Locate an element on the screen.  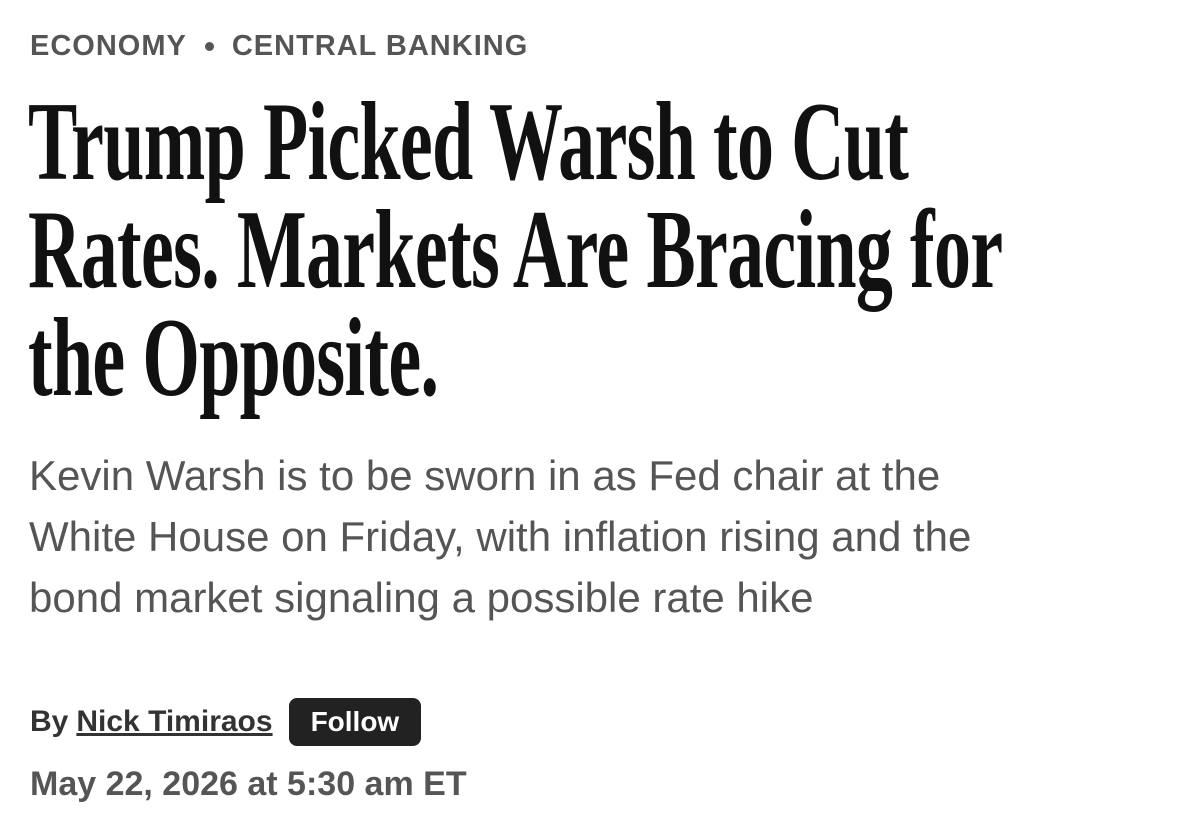
headline-line: Rates. Markets Are Bracing for is located at coordinates (515, 250).